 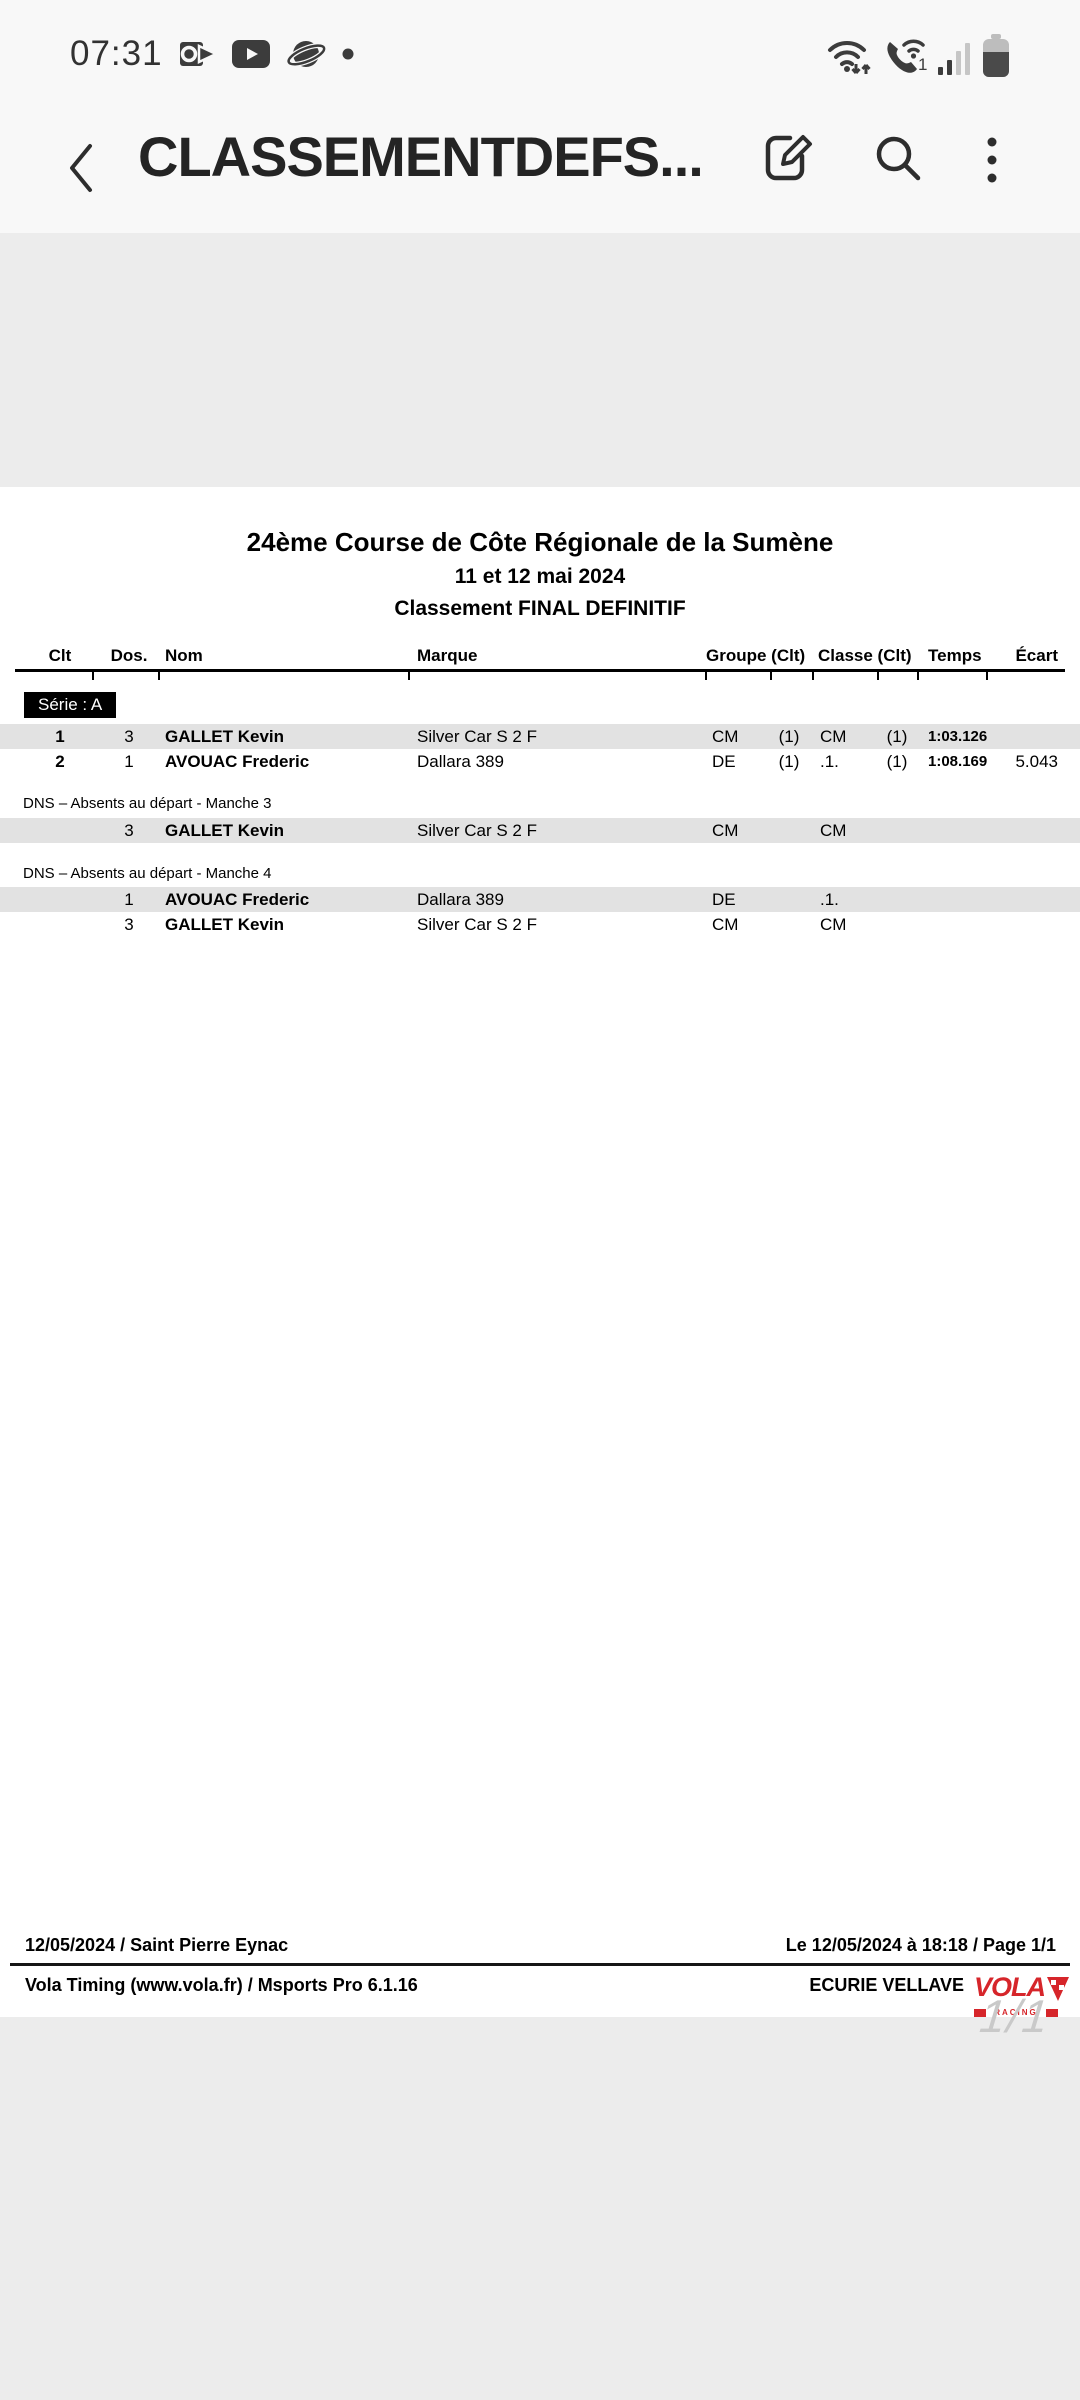 What do you see at coordinates (886, 1985) in the screenshot?
I see `footer-club: ECURIE VELLAVE` at bounding box center [886, 1985].